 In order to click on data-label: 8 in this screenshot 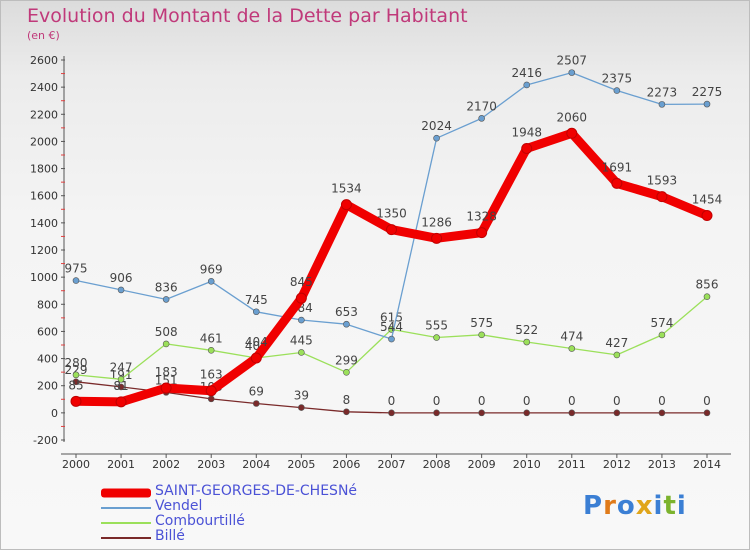, I will do `click(347, 400)`.